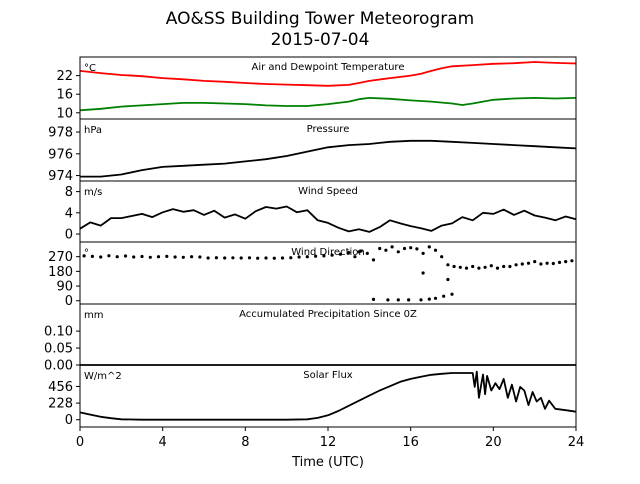 This screenshot has width=640, height=484. I want to click on figure-subtitle: 2015-07-04, so click(320, 40).